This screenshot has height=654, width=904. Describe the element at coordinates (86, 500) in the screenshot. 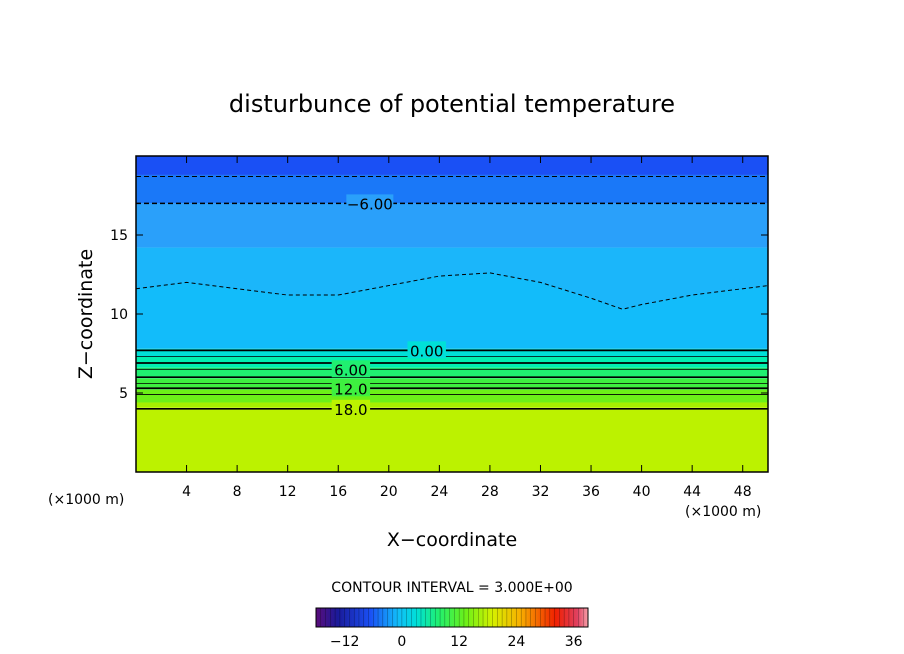

I see `x-unit-left: (×1000 m)` at that location.